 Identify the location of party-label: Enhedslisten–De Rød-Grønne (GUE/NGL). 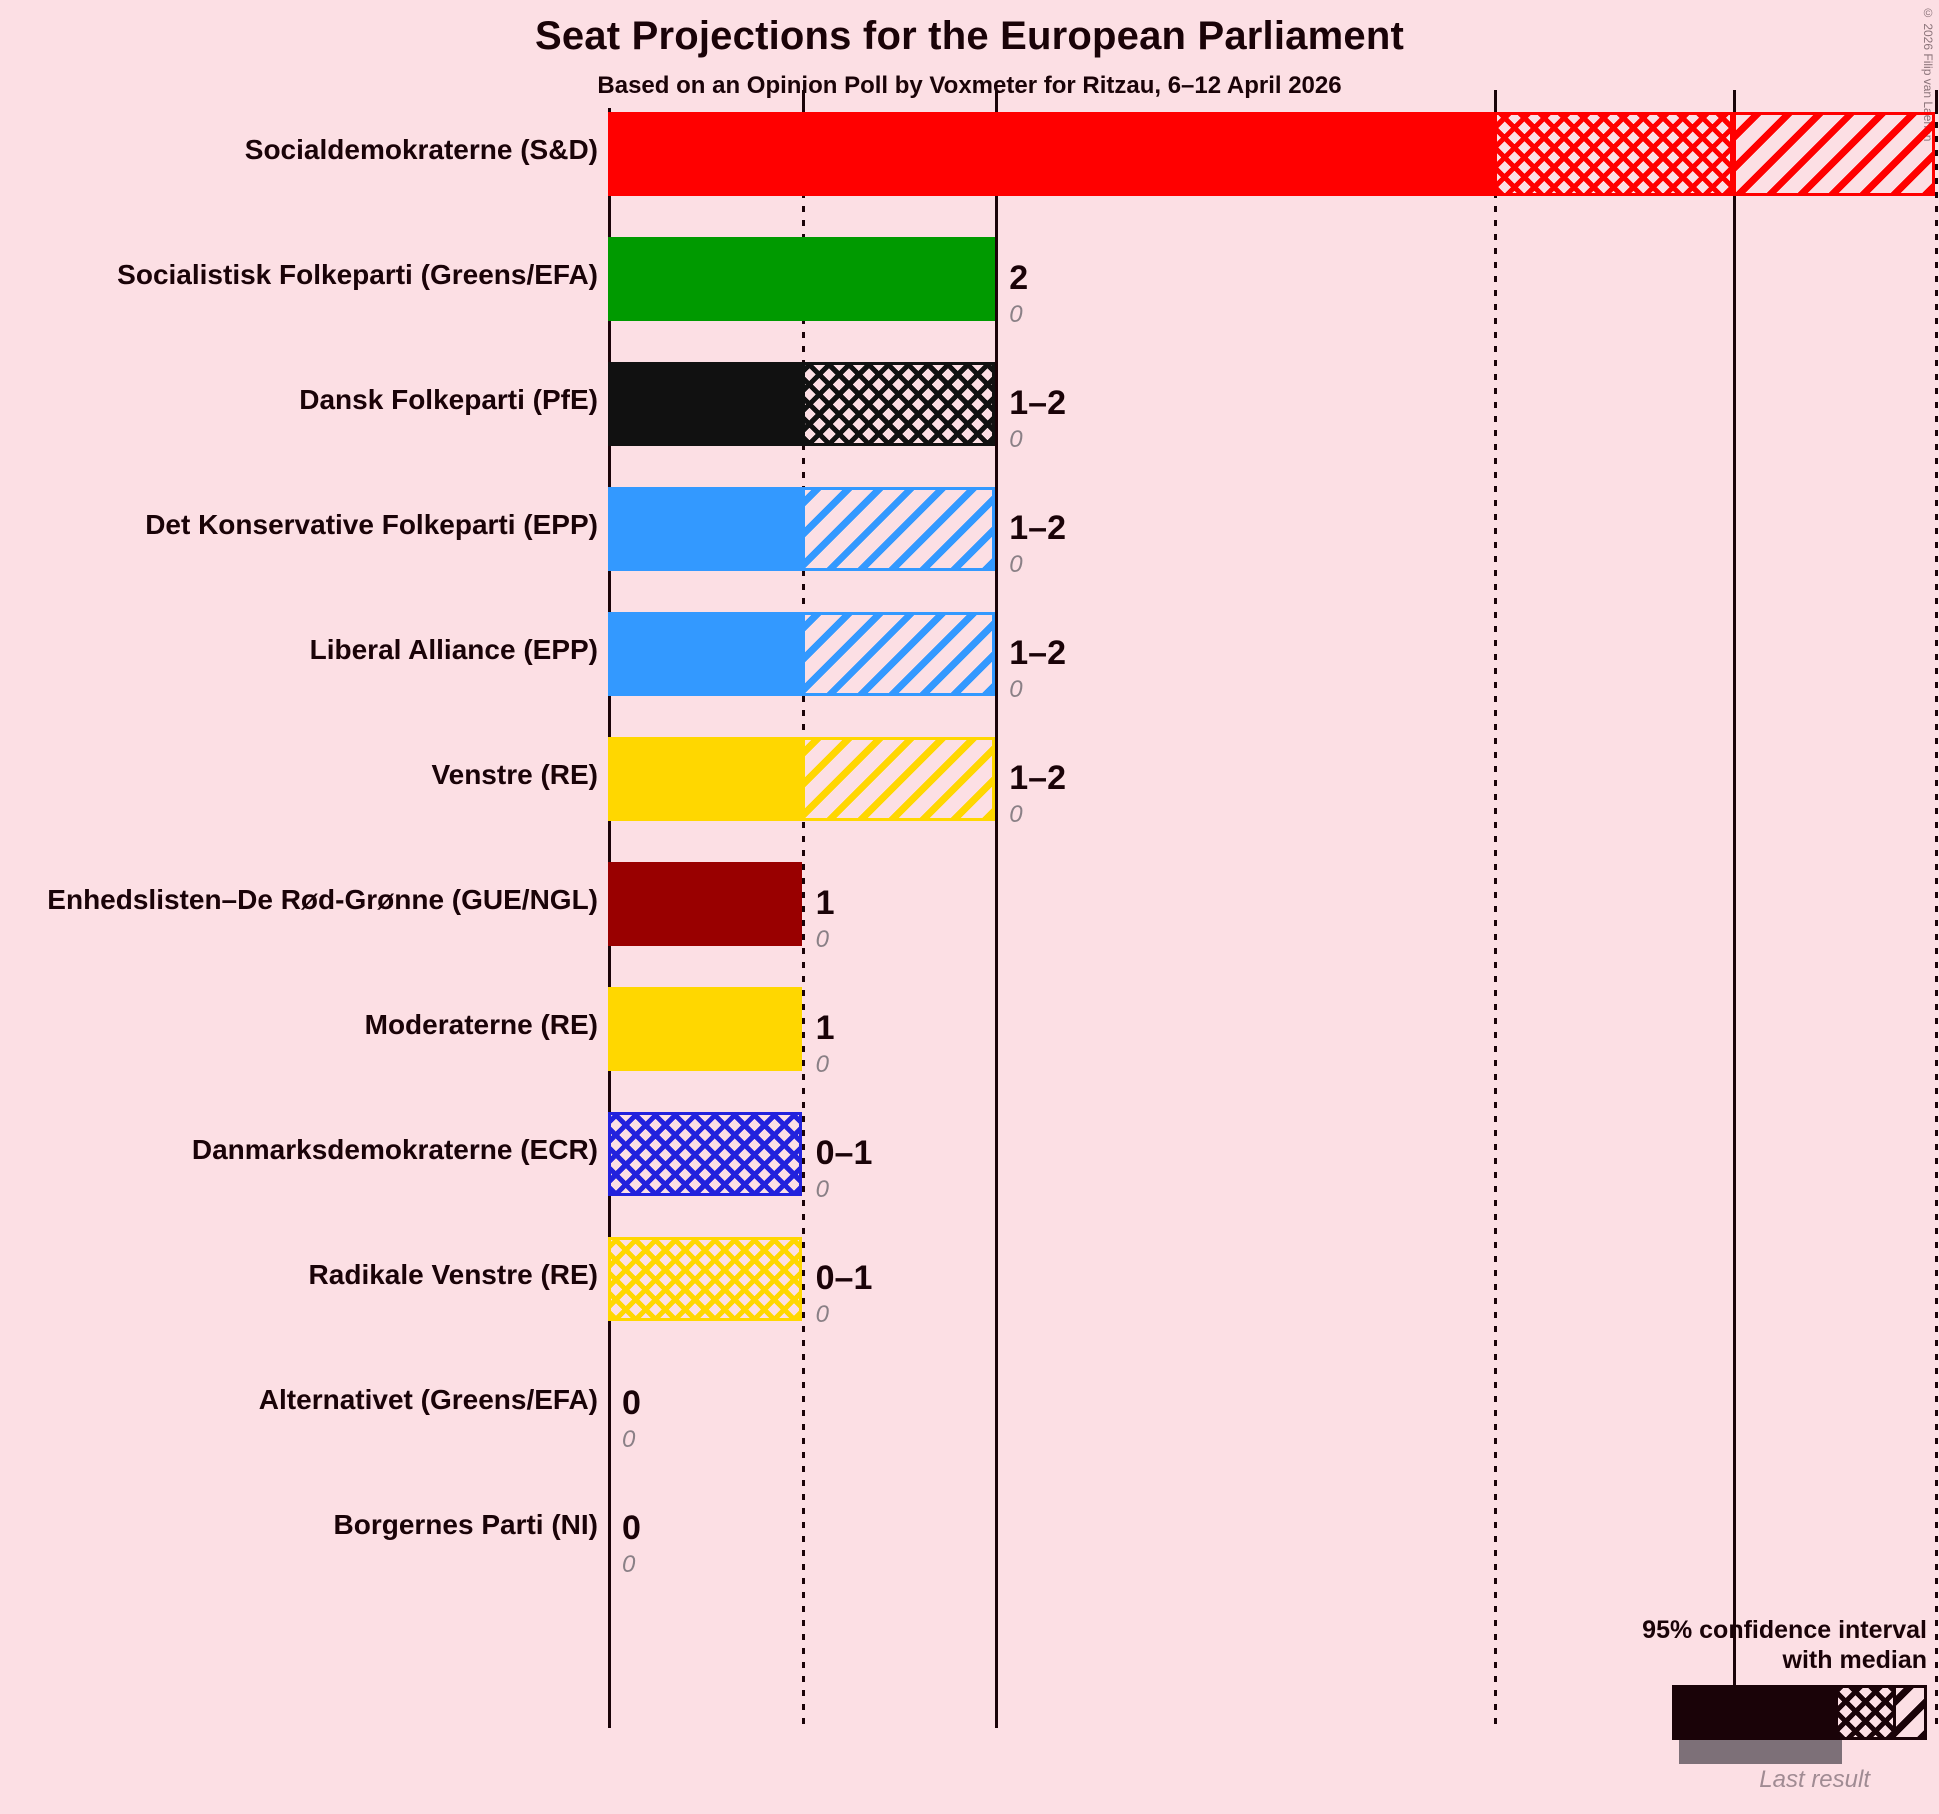
(322, 899).